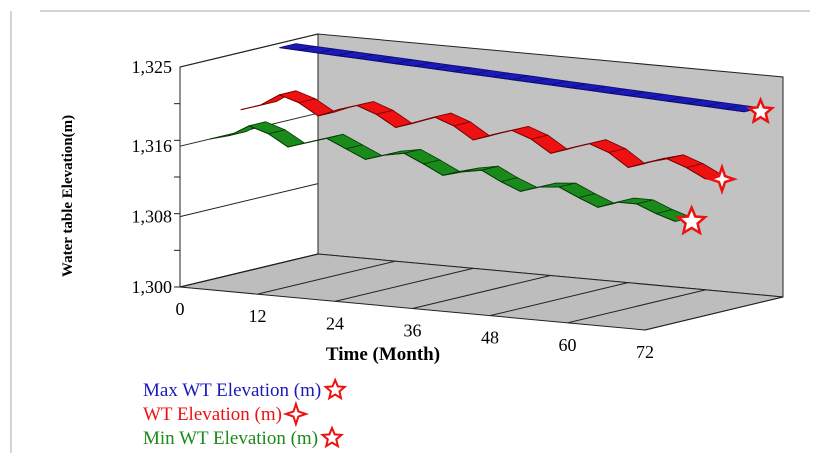  What do you see at coordinates (212, 414) in the screenshot?
I see `legend-label: WT Elevation (m)` at bounding box center [212, 414].